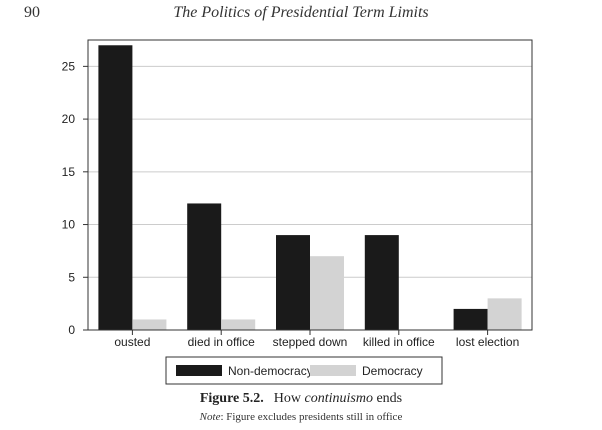 This screenshot has height=430, width=602. What do you see at coordinates (310, 342) in the screenshot?
I see `x-tick-label-stepped-down: stepped down` at bounding box center [310, 342].